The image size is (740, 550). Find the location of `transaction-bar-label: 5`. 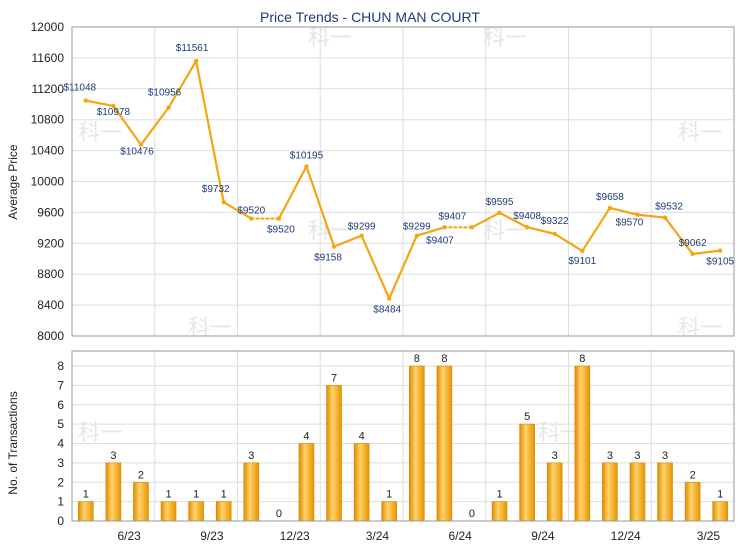

transaction-bar-label: 5 is located at coordinates (527, 417).